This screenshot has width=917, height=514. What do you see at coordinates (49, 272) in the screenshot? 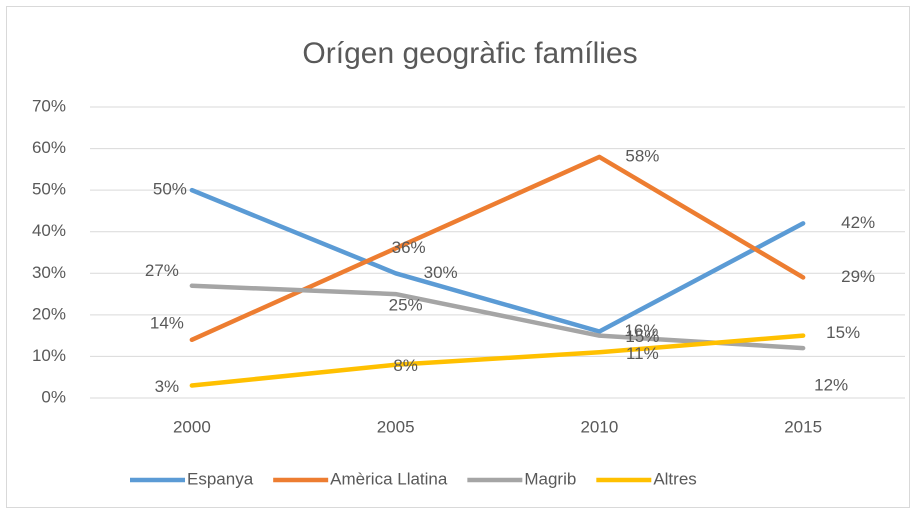
I see `y-tick-label: 30%` at bounding box center [49, 272].